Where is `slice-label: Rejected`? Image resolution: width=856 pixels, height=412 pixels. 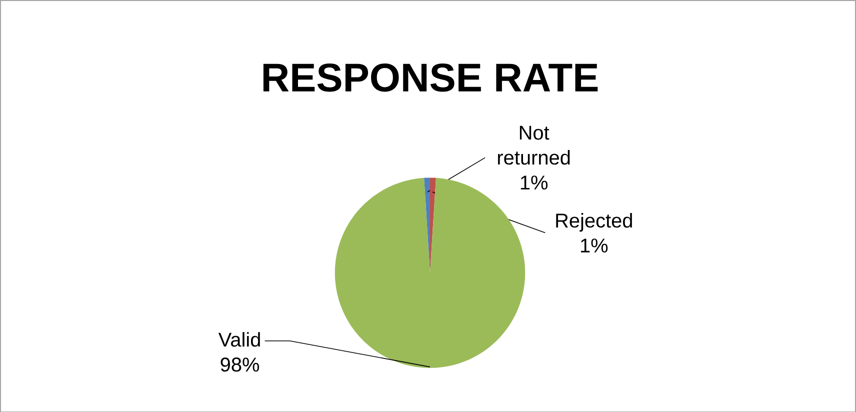
slice-label: Rejected is located at coordinates (594, 222).